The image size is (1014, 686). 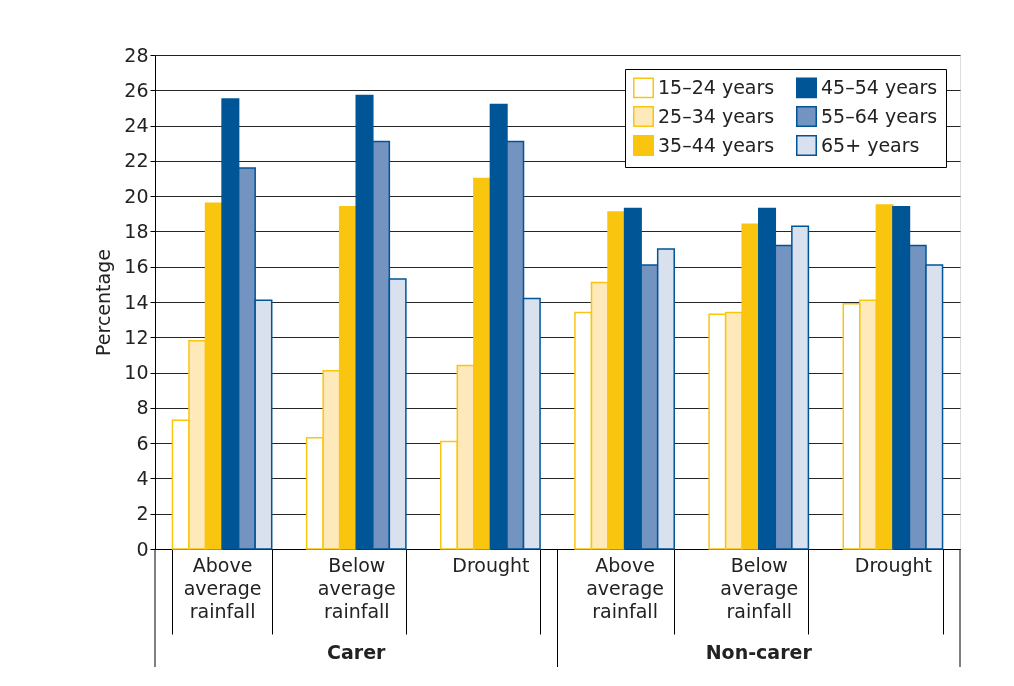 What do you see at coordinates (136, 230) in the screenshot?
I see `y-tick-label: 18` at bounding box center [136, 230].